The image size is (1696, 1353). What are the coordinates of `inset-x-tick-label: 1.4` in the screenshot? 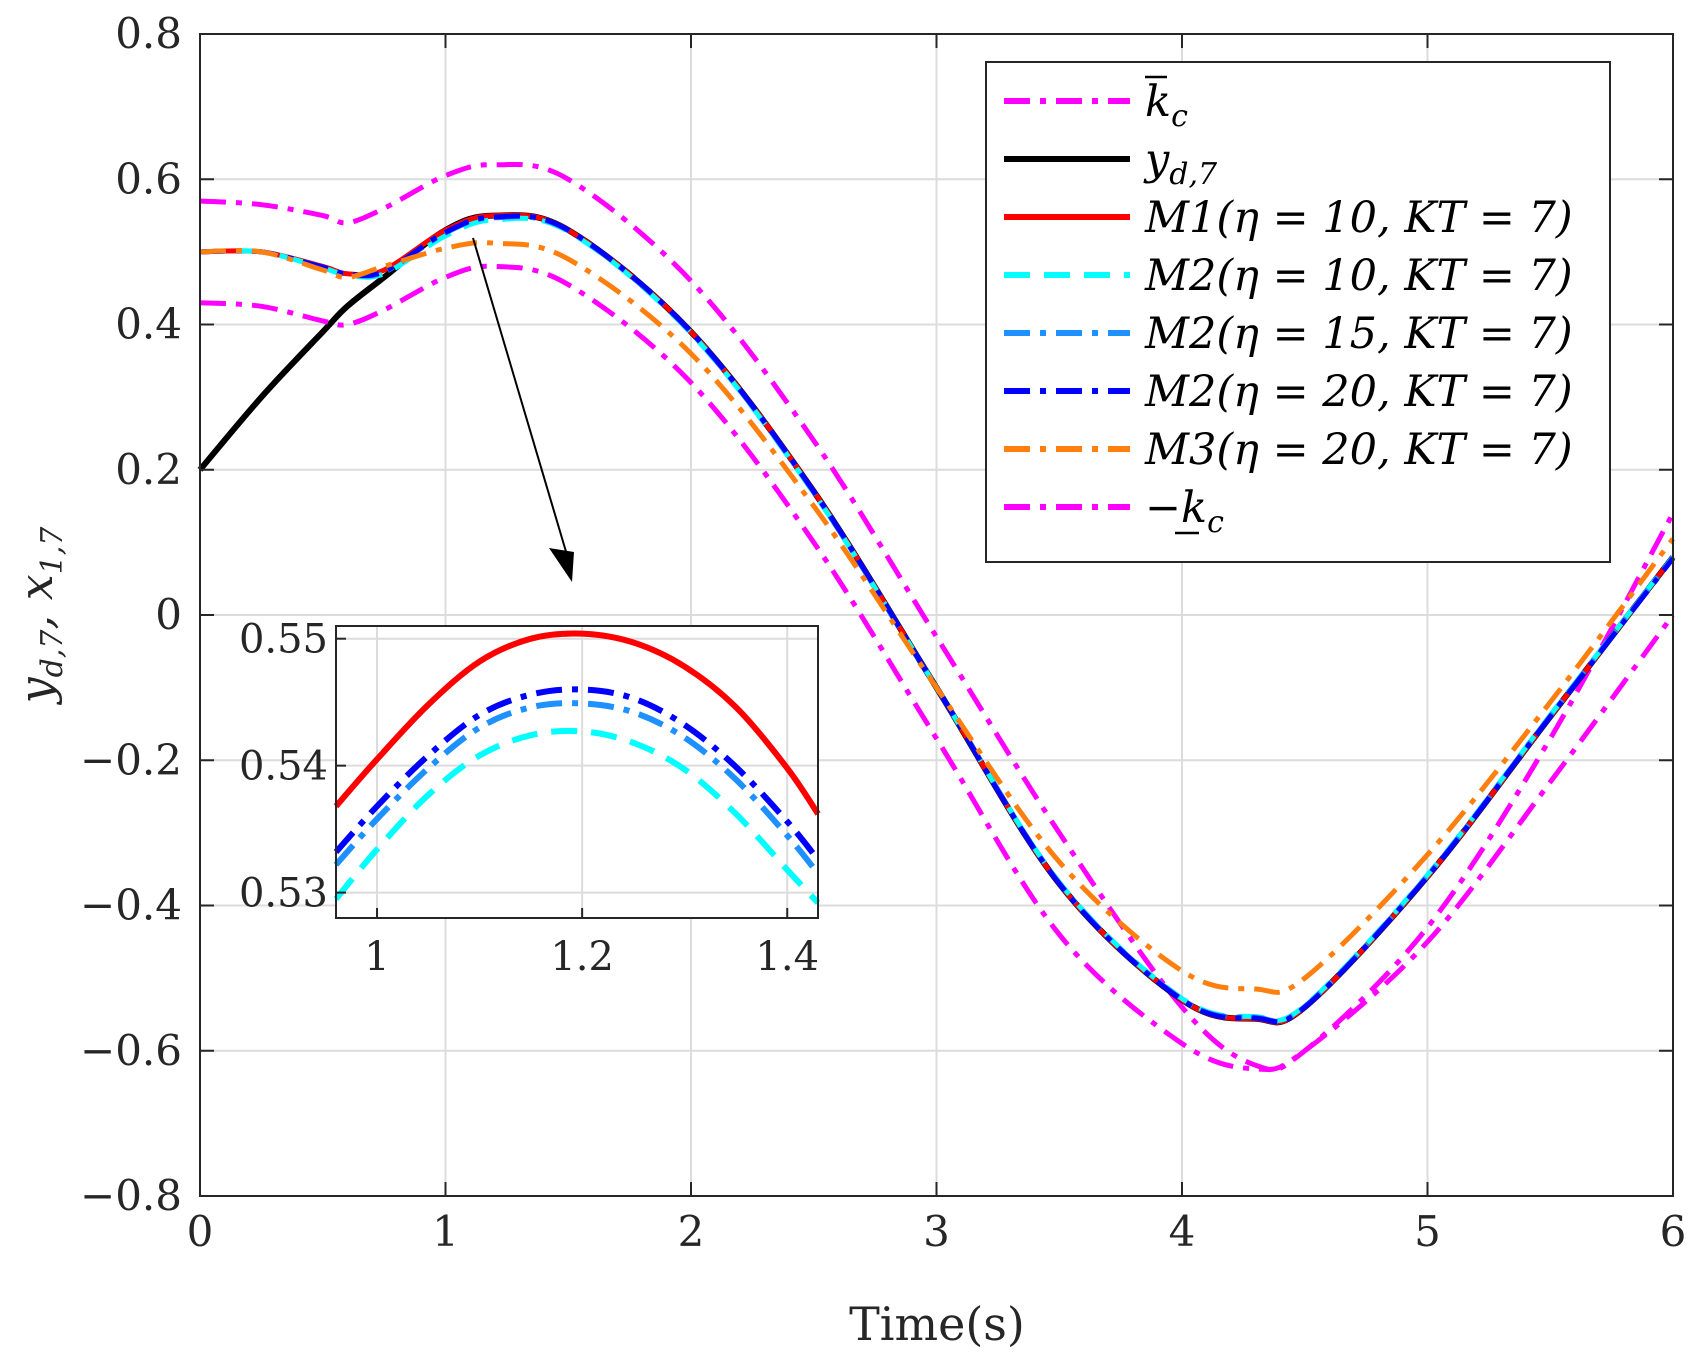 It's located at (787, 957).